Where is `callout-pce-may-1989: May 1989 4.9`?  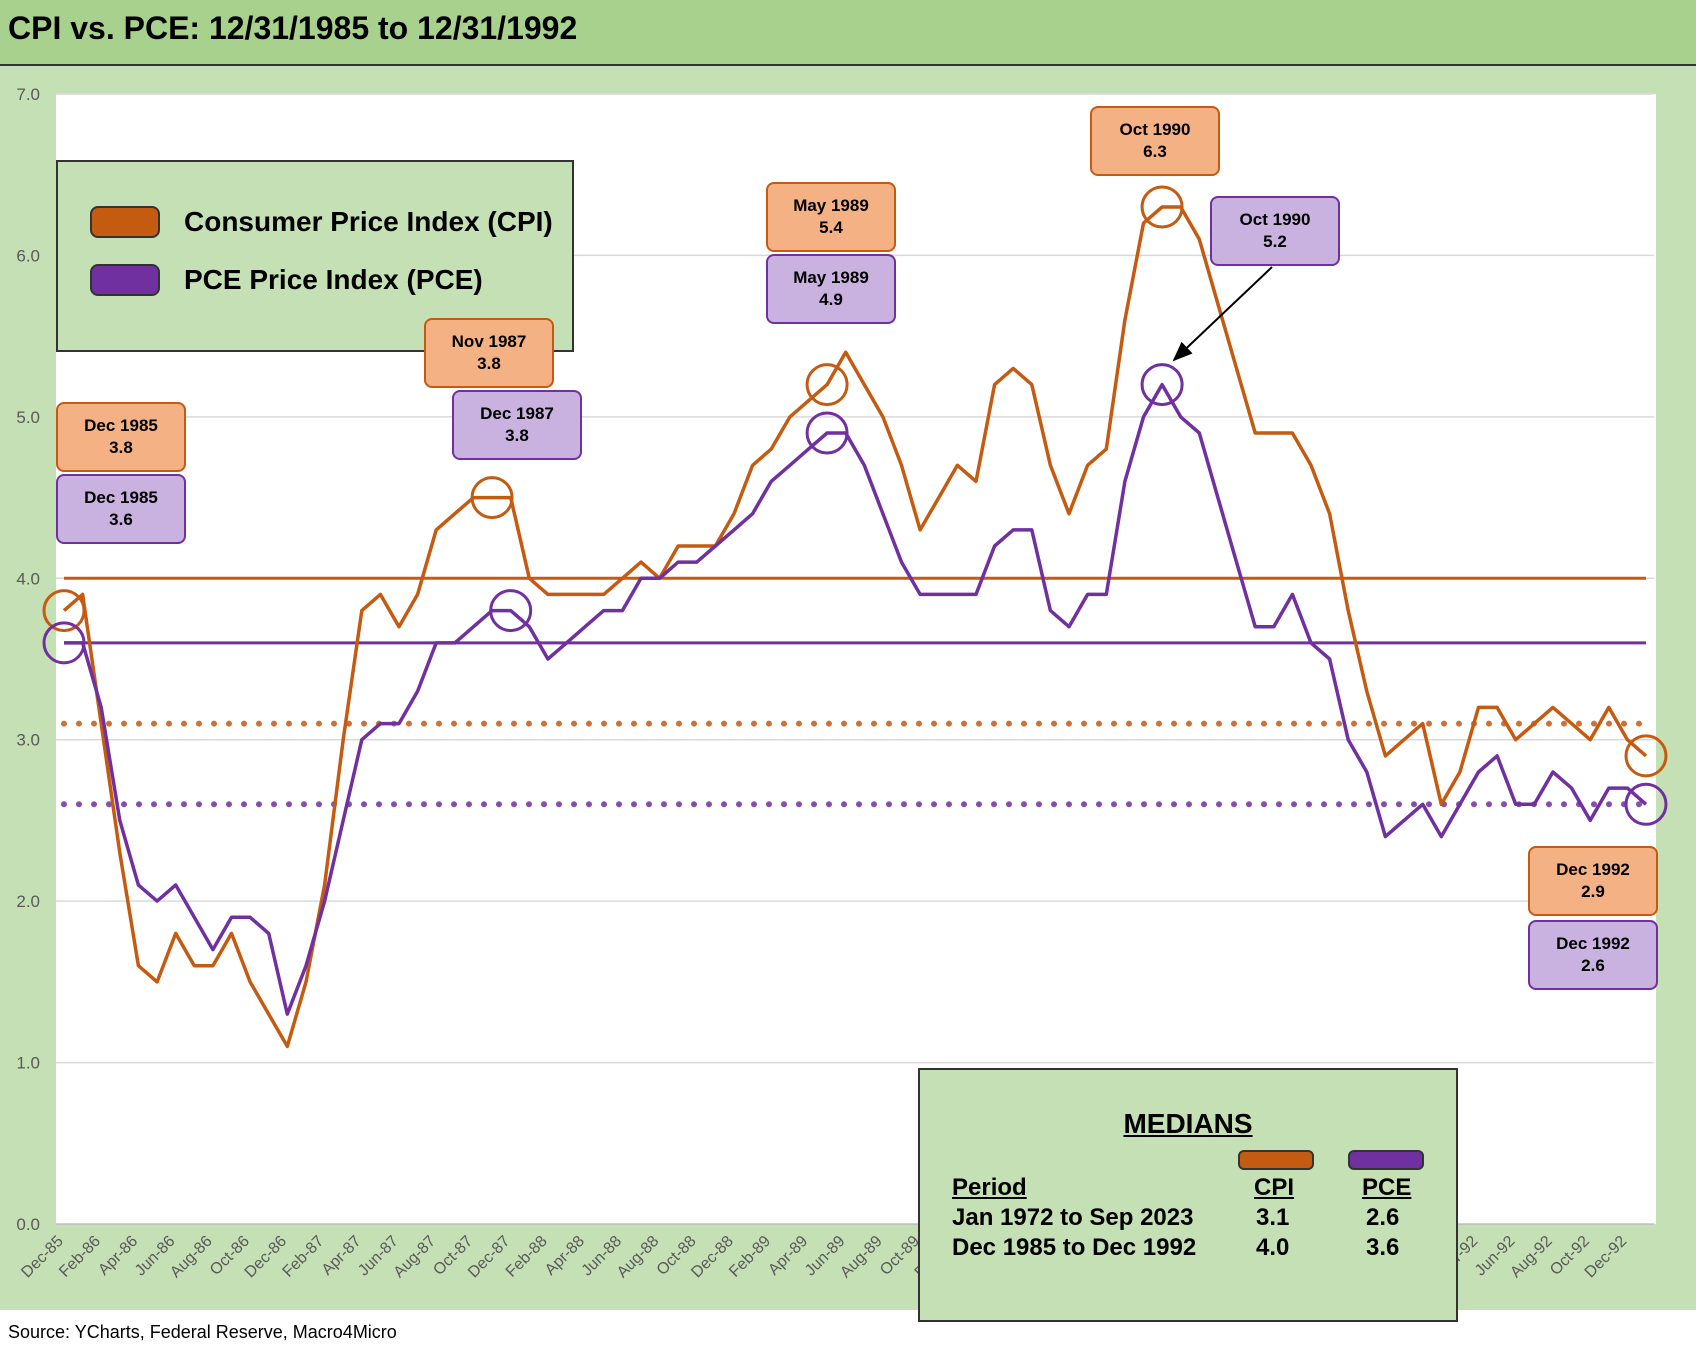 callout-pce-may-1989: May 1989 4.9 is located at coordinates (831, 289).